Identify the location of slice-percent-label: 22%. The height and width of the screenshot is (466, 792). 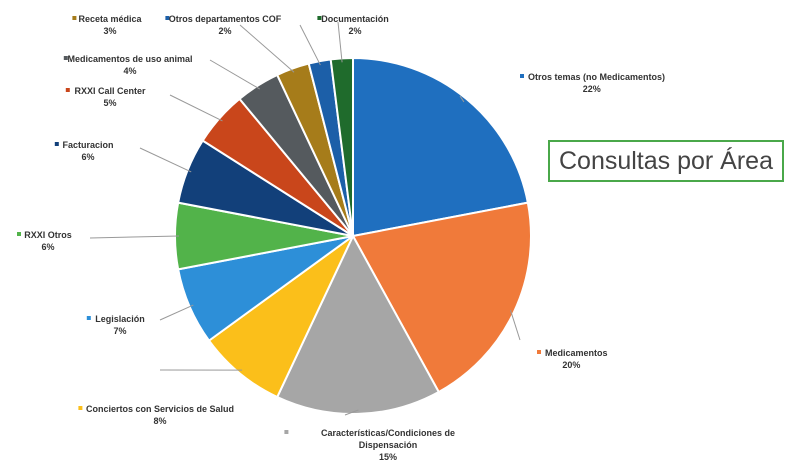
(592, 89).